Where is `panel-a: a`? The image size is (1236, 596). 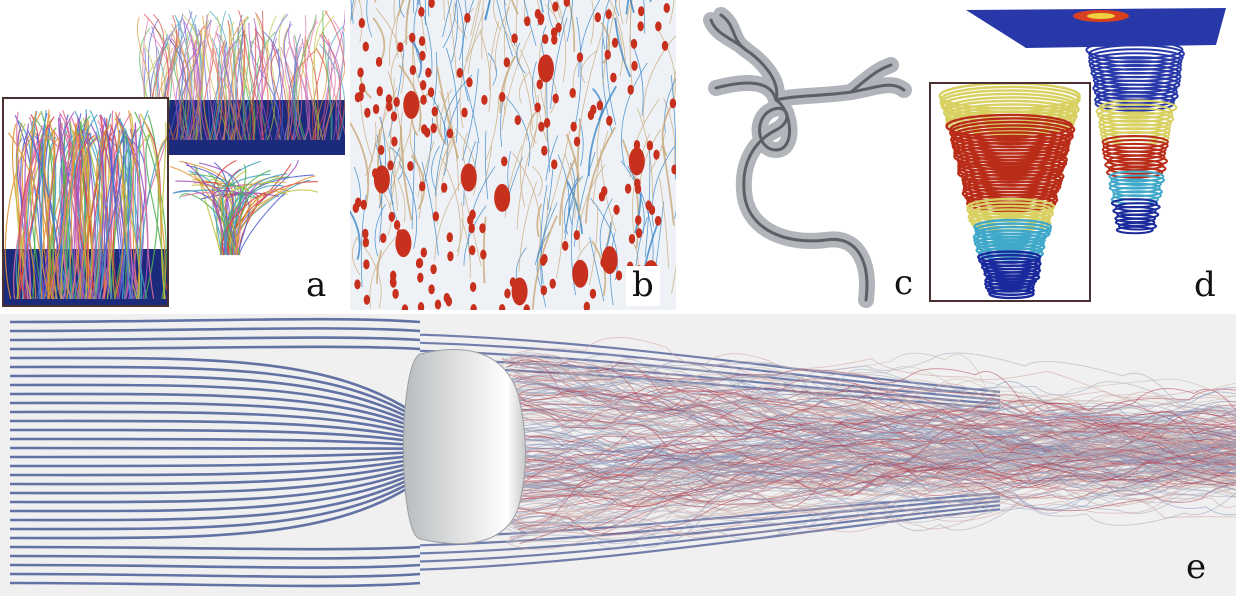 panel-a: a is located at coordinates (172, 155).